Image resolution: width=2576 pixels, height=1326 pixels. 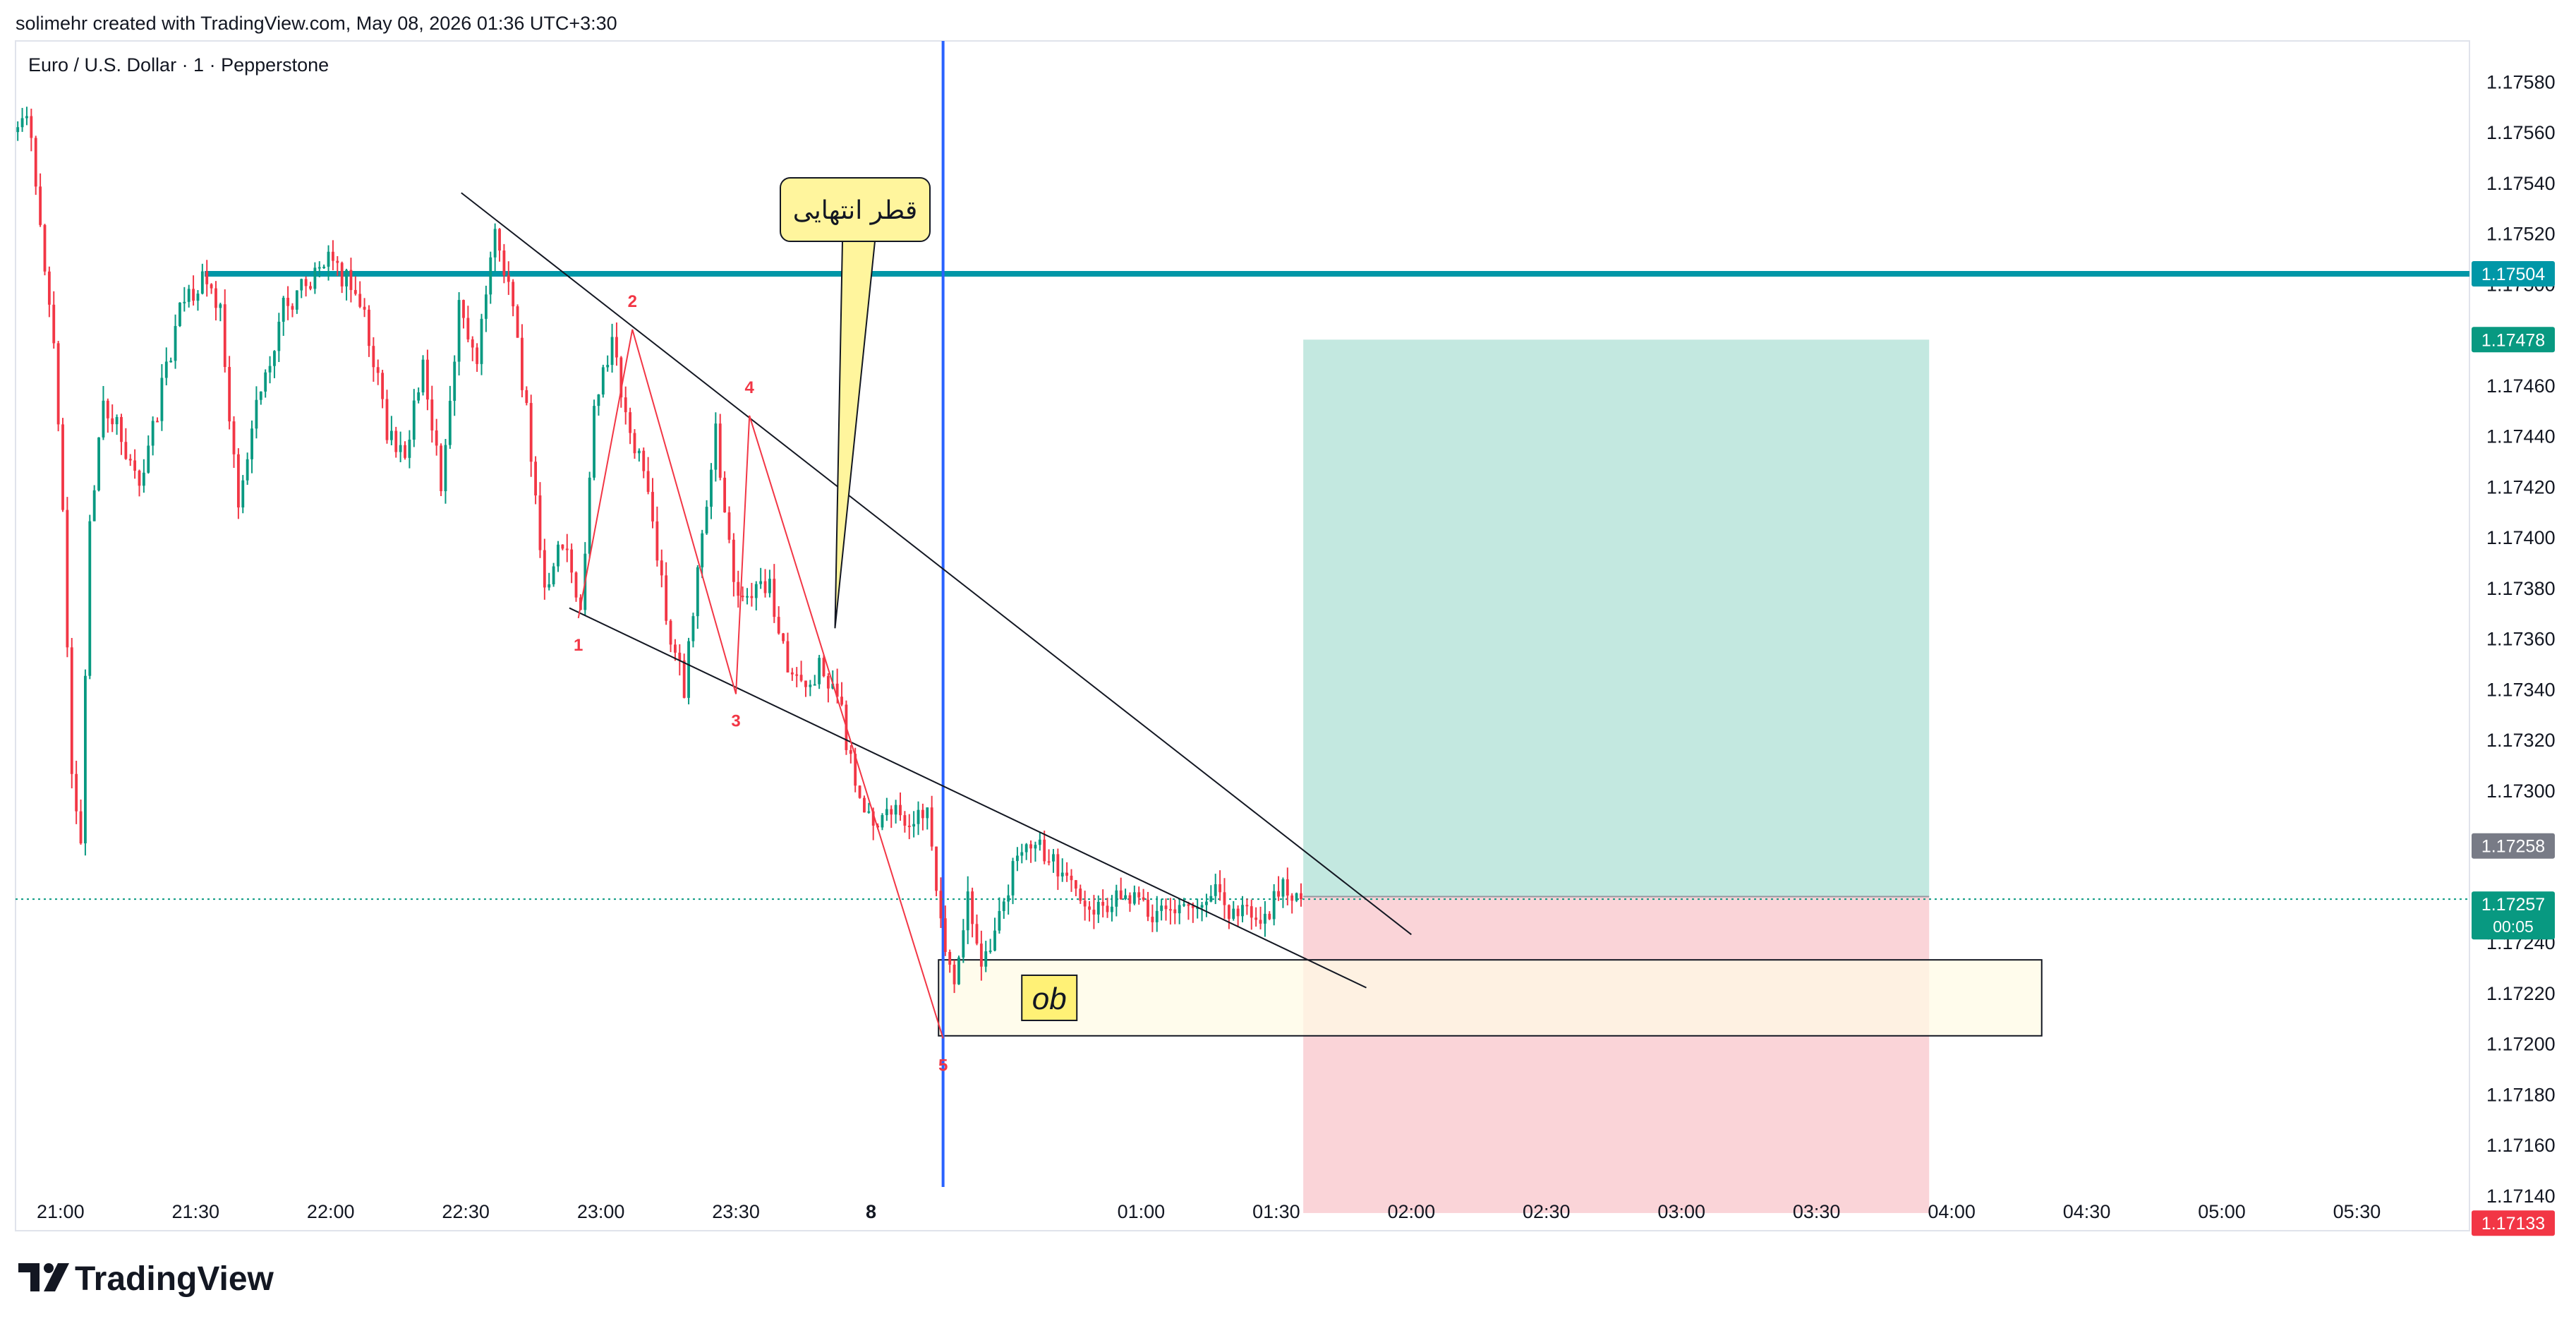 What do you see at coordinates (2521, 791) in the screenshot?
I see `price-tick-label: 1.17300` at bounding box center [2521, 791].